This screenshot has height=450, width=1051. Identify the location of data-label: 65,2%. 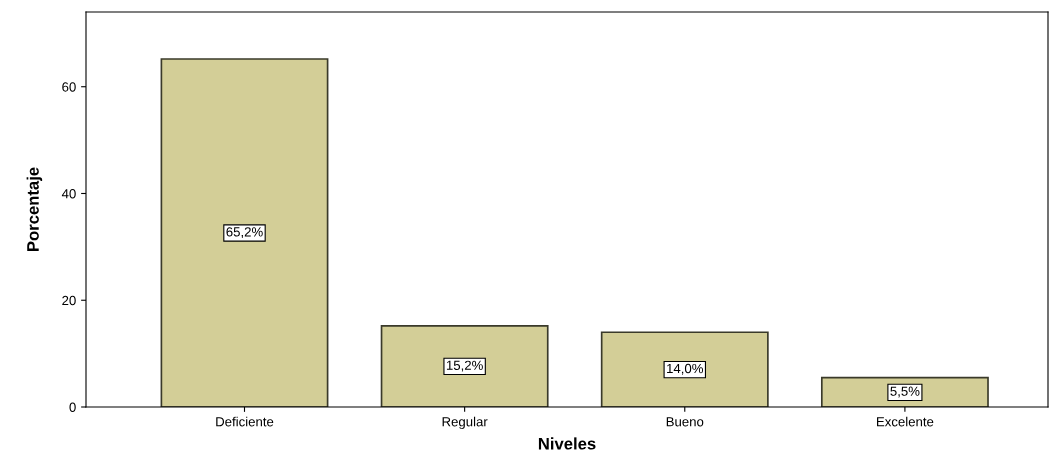
(244, 233).